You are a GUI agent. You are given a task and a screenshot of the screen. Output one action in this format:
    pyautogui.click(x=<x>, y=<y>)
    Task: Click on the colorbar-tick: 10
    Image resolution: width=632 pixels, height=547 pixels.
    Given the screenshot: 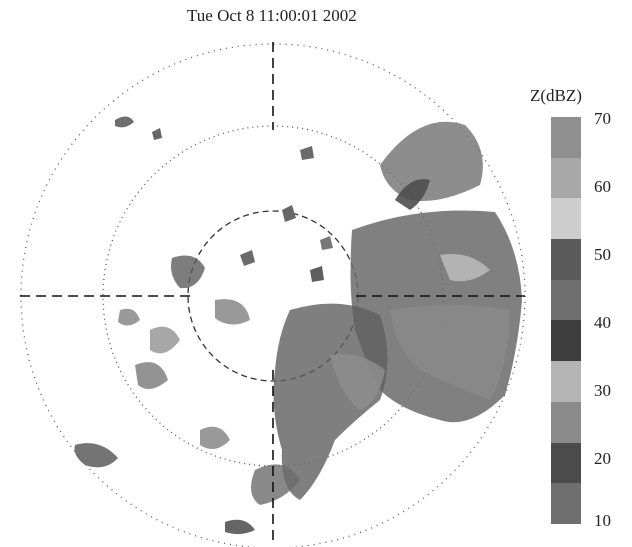 What is the action you would take?
    pyautogui.click(x=602, y=520)
    